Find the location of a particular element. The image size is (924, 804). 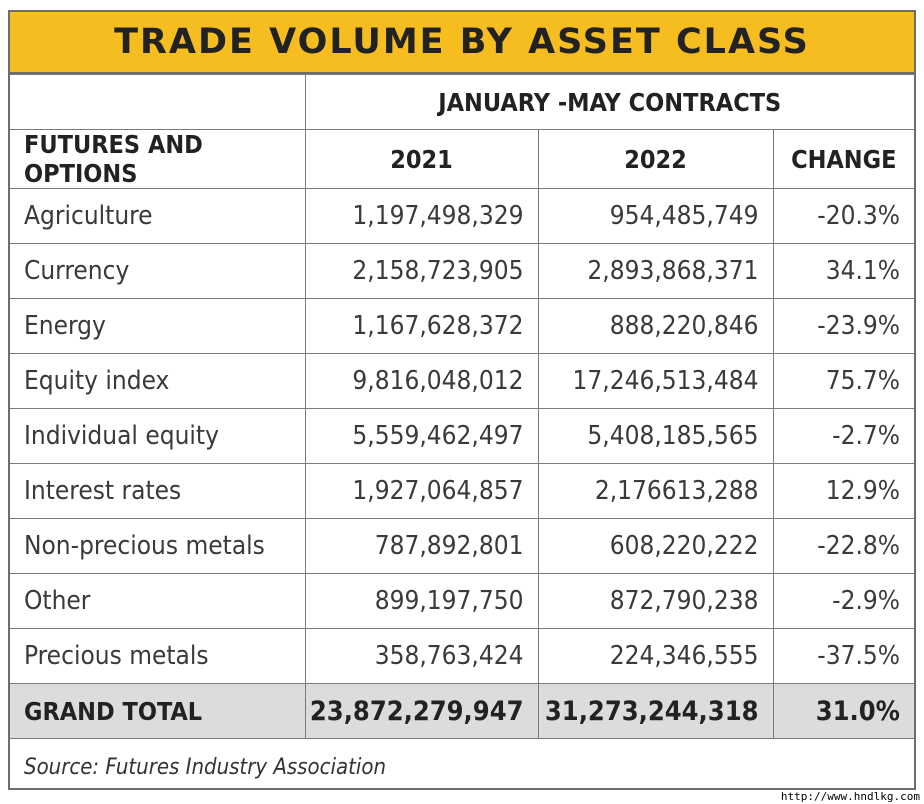

row-2022: 17,246,513,484 is located at coordinates (655, 381).